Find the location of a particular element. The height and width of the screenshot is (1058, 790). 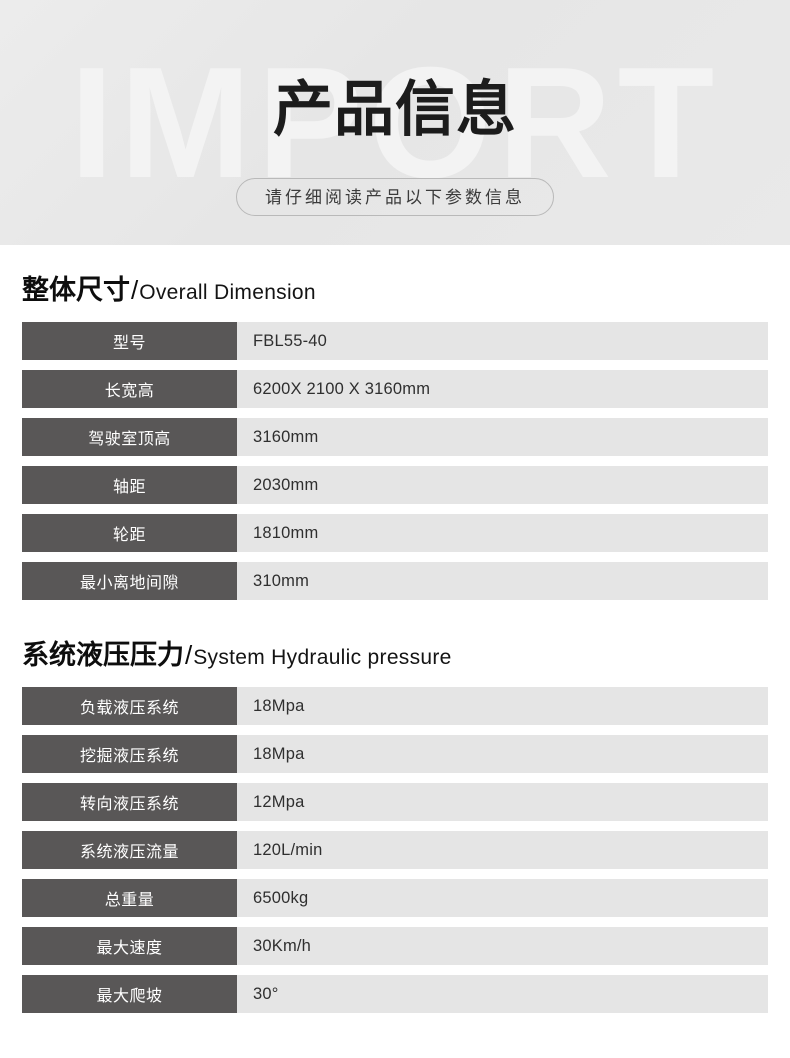

table-row: 轴距 2030mm is located at coordinates (395, 485).